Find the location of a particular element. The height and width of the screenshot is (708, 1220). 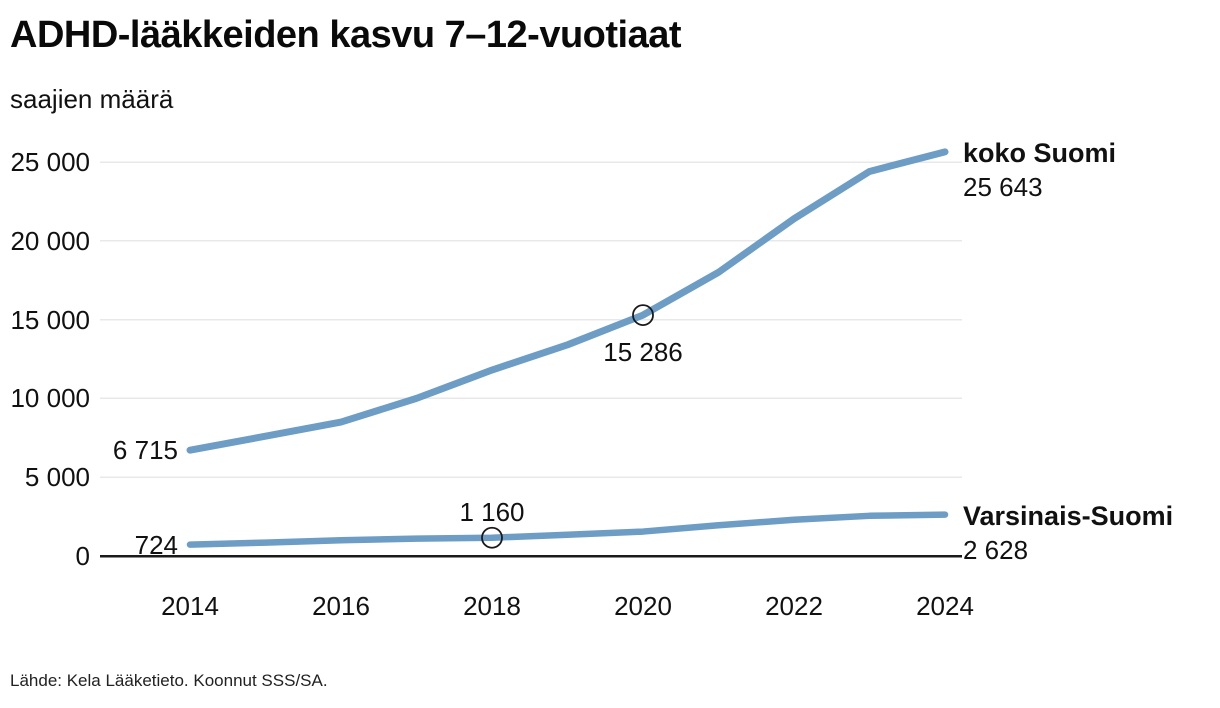

x-tick-label: 2014 is located at coordinates (190, 606).